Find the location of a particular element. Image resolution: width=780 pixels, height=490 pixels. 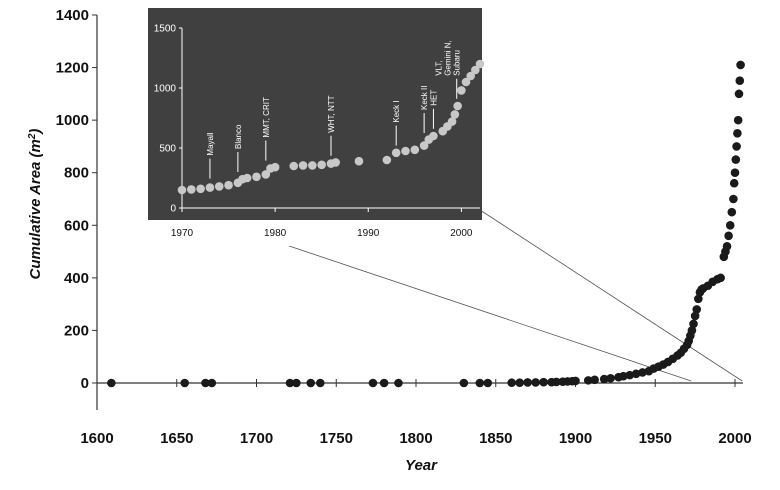

inset-y-tick-label: 0 is located at coordinates (173, 209).